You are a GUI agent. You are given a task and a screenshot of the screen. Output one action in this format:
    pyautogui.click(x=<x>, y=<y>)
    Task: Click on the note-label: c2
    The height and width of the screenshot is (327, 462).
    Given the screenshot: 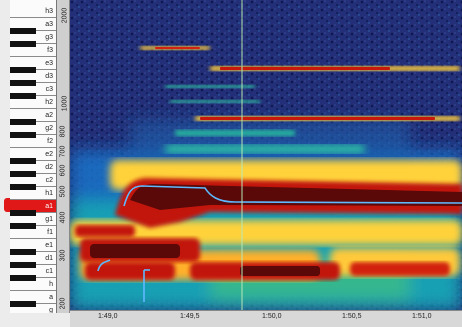 What is the action you would take?
    pyautogui.click(x=49, y=180)
    